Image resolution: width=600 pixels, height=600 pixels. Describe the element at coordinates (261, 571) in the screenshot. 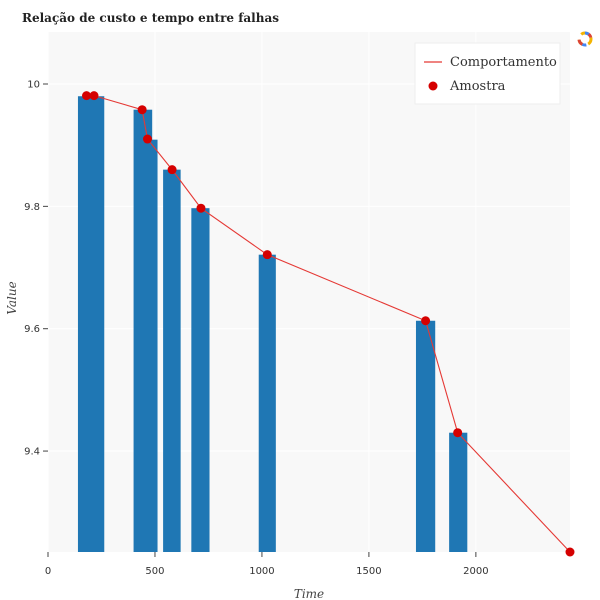

I see `x-tick-label: 1000` at that location.